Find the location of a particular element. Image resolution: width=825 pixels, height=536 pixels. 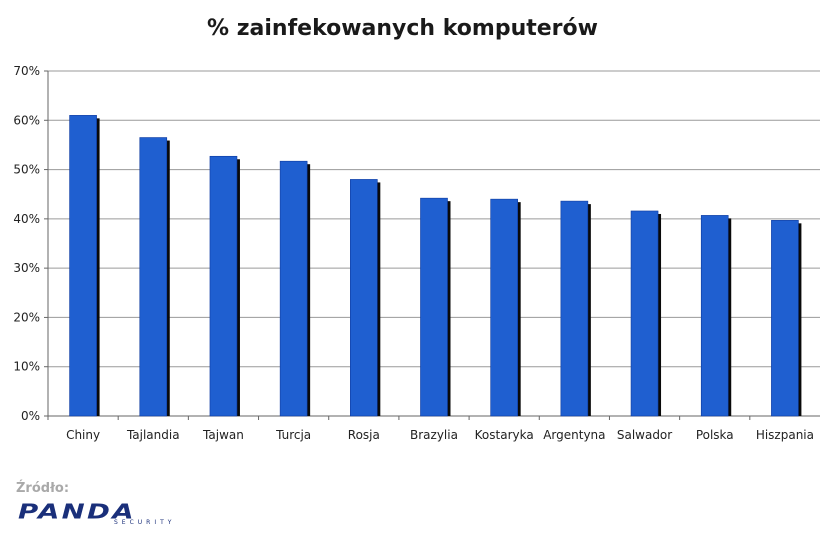

category-label: Brazylia is located at coordinates (434, 435).